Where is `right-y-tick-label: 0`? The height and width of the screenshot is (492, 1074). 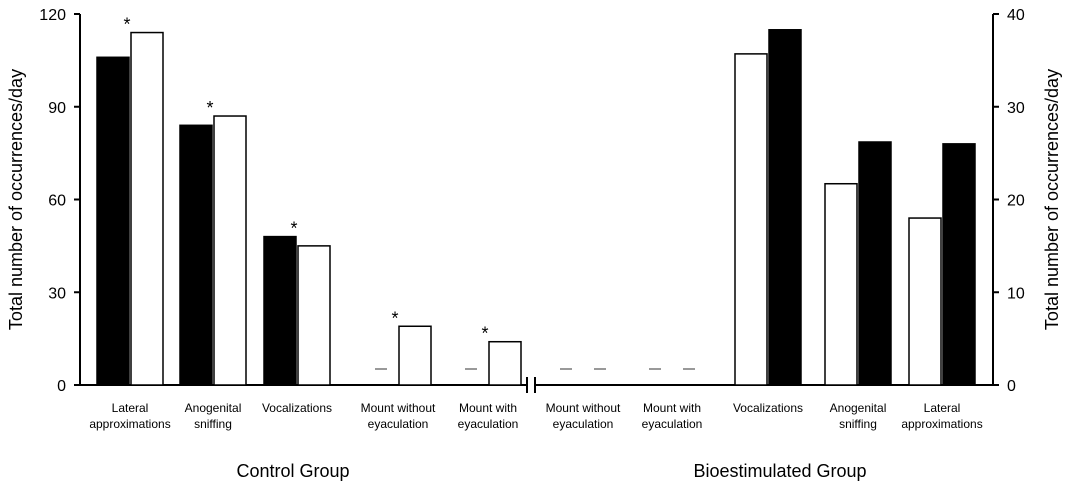
right-y-tick-label: 0 is located at coordinates (1011, 386).